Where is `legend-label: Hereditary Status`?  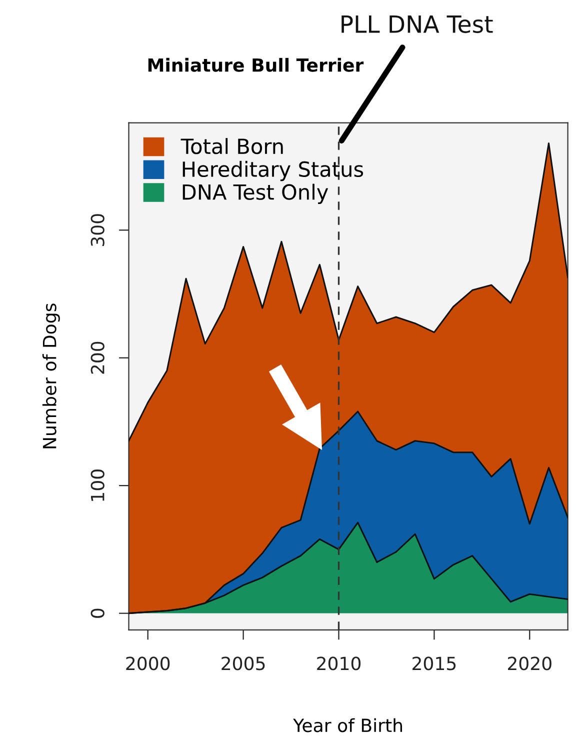 legend-label: Hereditary Status is located at coordinates (273, 171).